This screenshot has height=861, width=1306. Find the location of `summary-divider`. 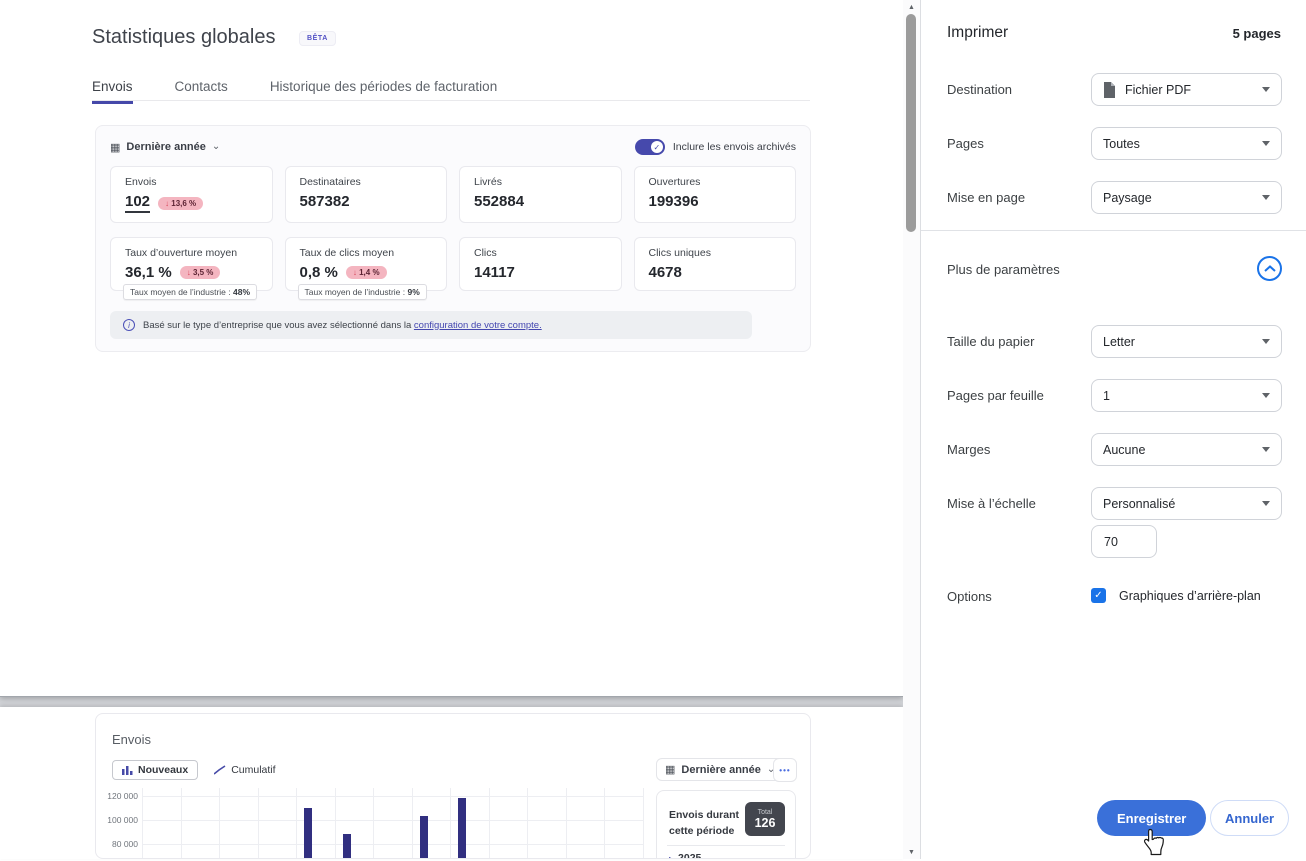

summary-divider is located at coordinates (726, 845).